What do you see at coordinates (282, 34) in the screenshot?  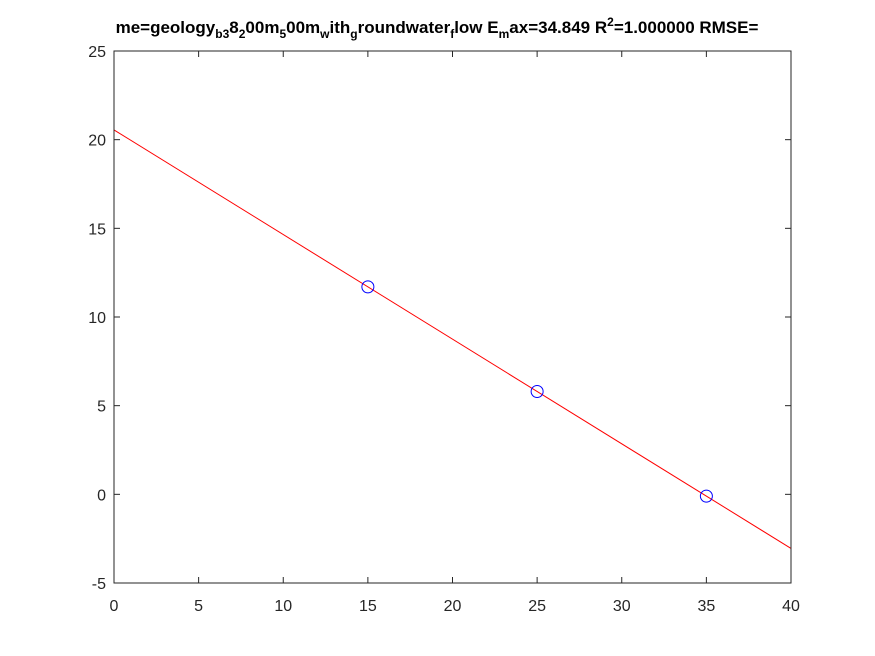 I see `chart-title-segment: 5` at bounding box center [282, 34].